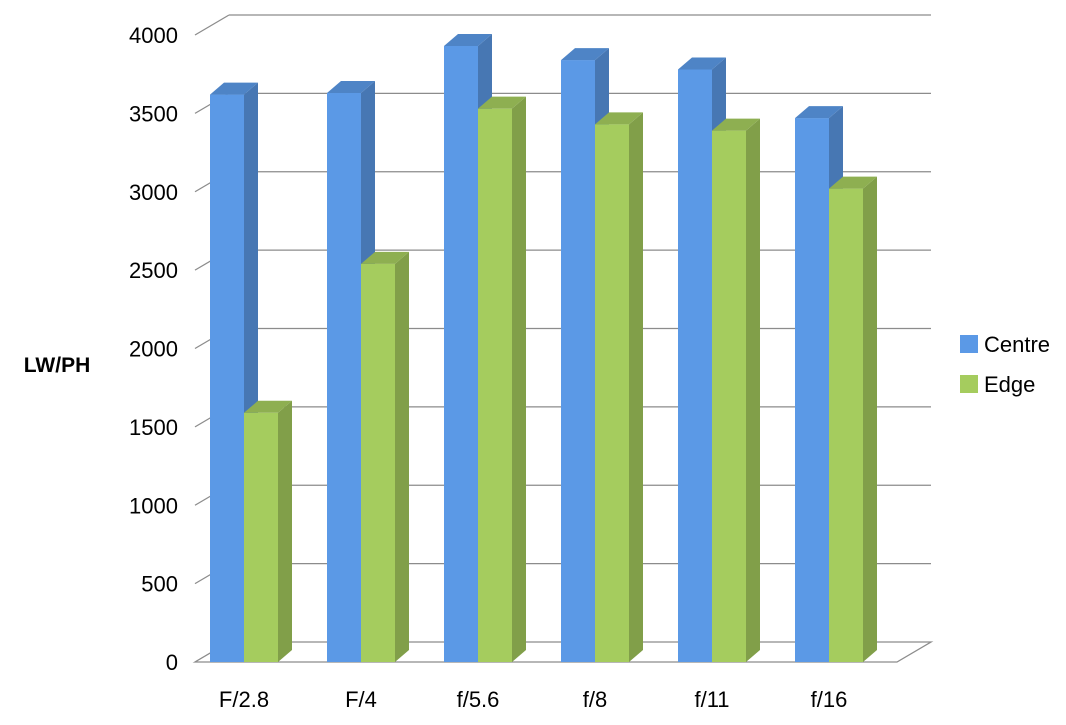 The width and height of the screenshot is (1066, 725). Describe the element at coordinates (153, 505) in the screenshot. I see `y-tick-label: 1000` at that location.